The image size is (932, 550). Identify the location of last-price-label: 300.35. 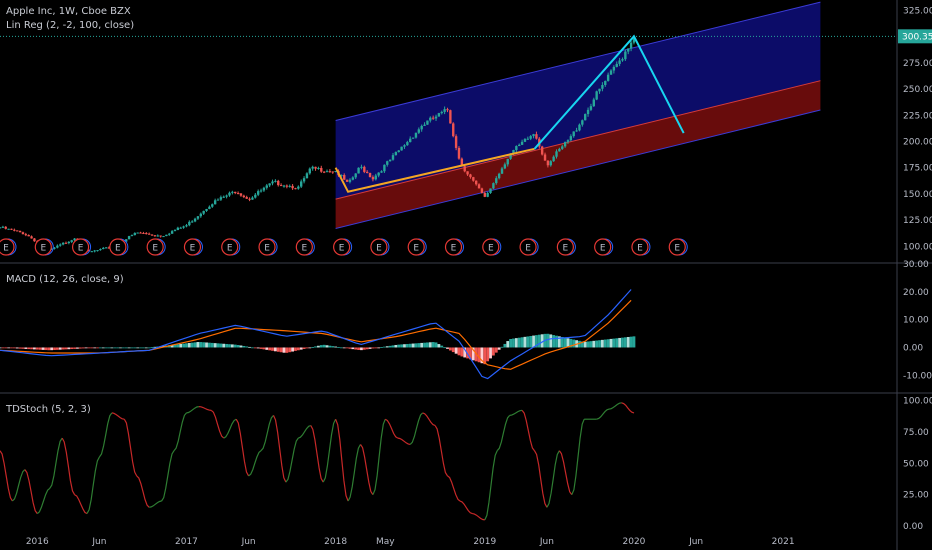
(917, 37).